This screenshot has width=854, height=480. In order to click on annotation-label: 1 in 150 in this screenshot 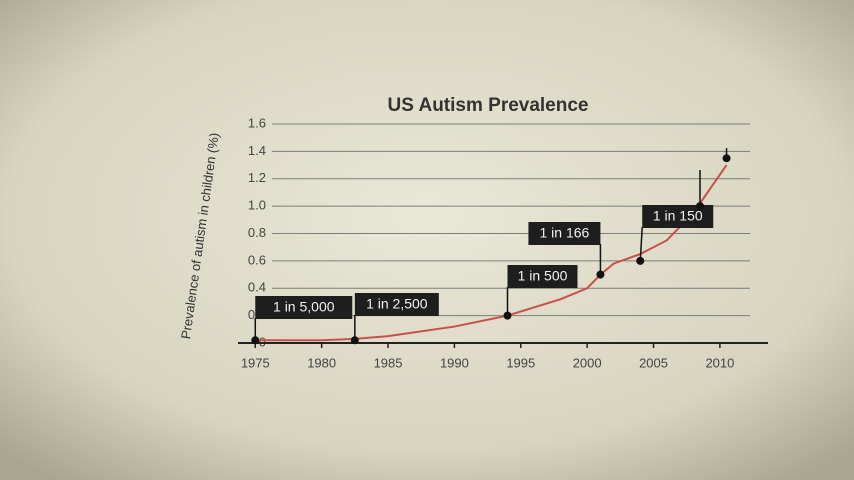, I will do `click(678, 216)`.